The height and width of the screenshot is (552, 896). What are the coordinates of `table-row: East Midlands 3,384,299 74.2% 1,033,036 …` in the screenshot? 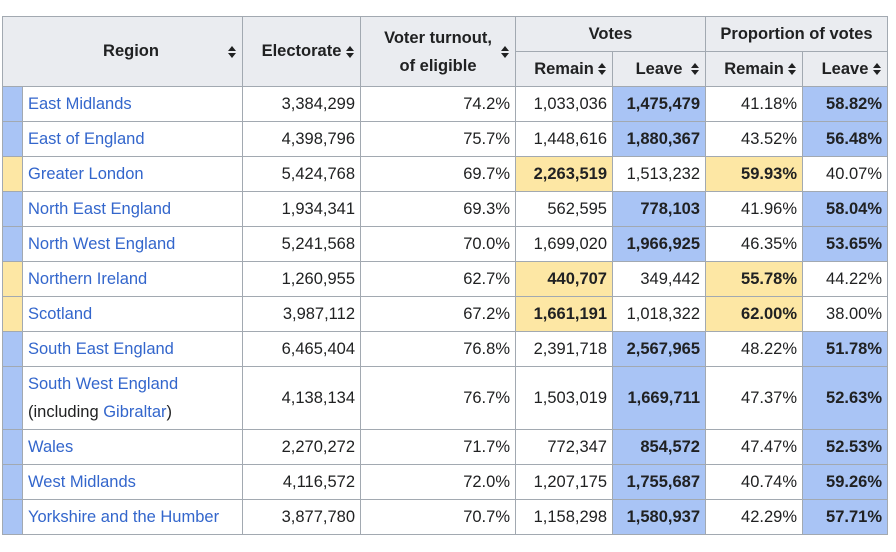 It's located at (445, 104).